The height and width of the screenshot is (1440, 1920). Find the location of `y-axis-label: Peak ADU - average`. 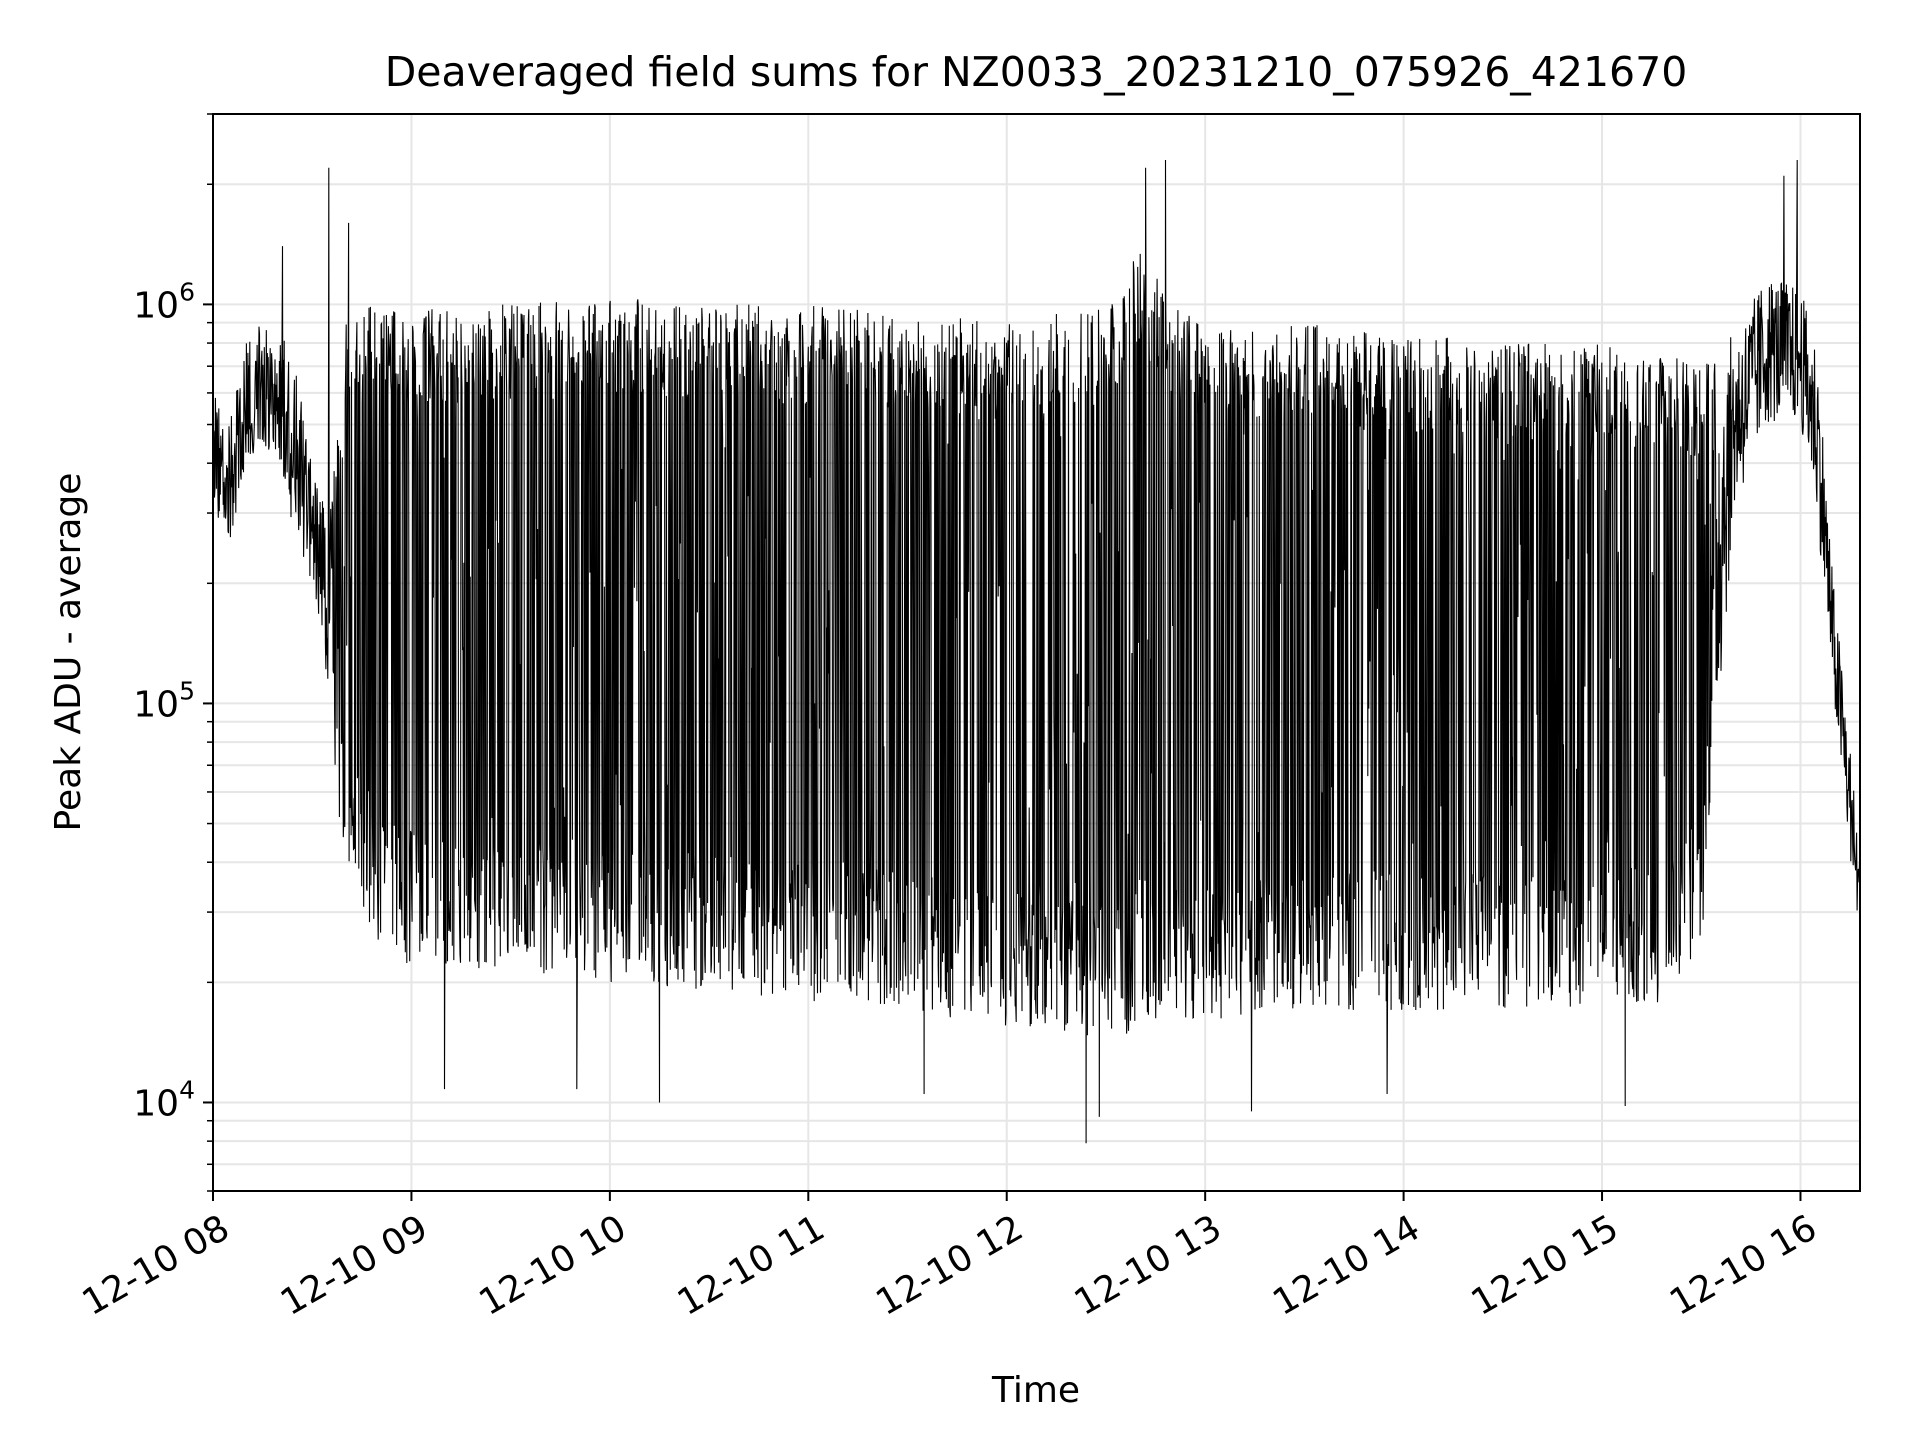

y-axis-label: Peak ADU - average is located at coordinates (68, 652).